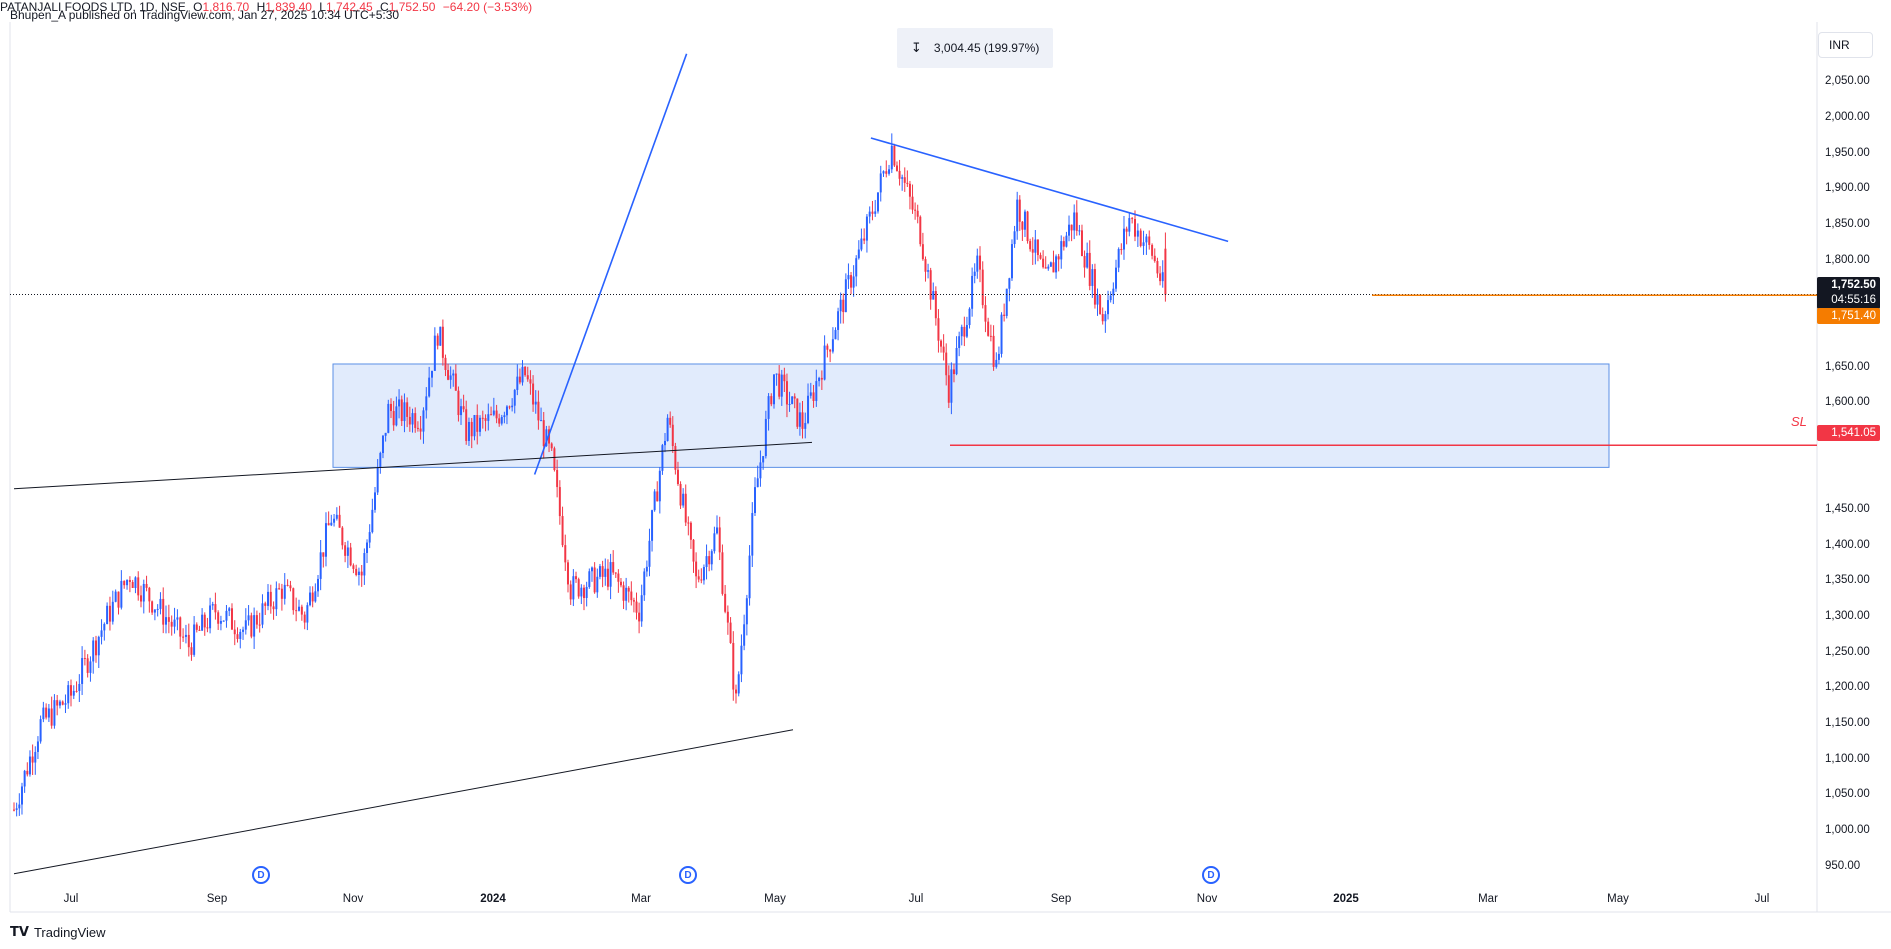 The image size is (1891, 949). I want to click on time-tick-label: Nov, so click(1207, 899).